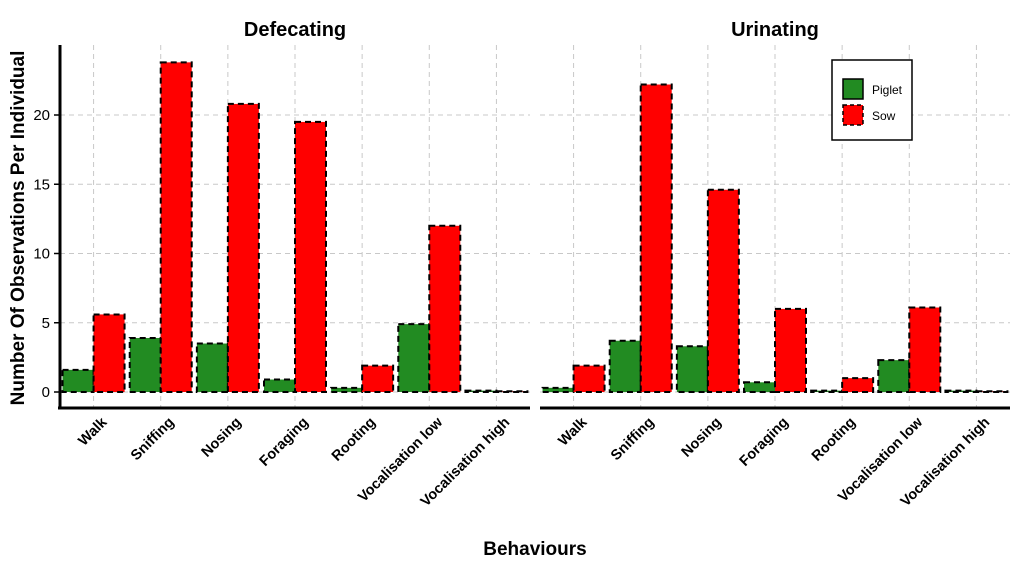  I want to click on y-tick-label: 5, so click(46, 323).